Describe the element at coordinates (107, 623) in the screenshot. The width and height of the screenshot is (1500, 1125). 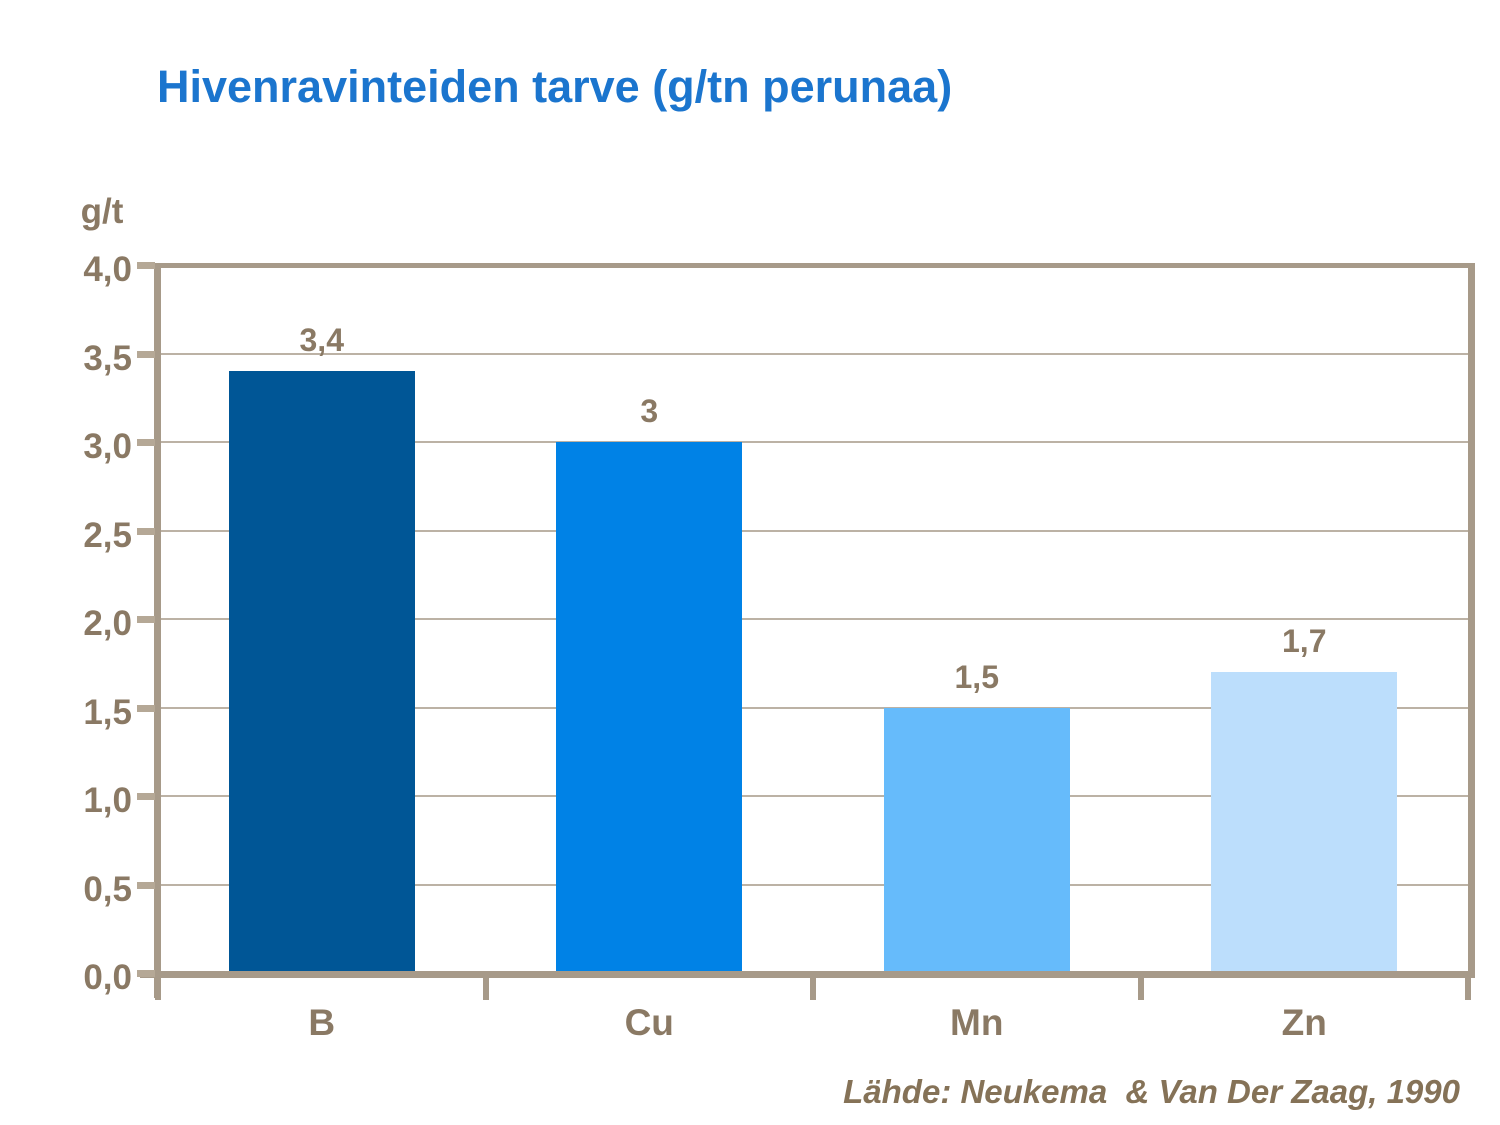
I see `y-tick-label: 2,0` at that location.